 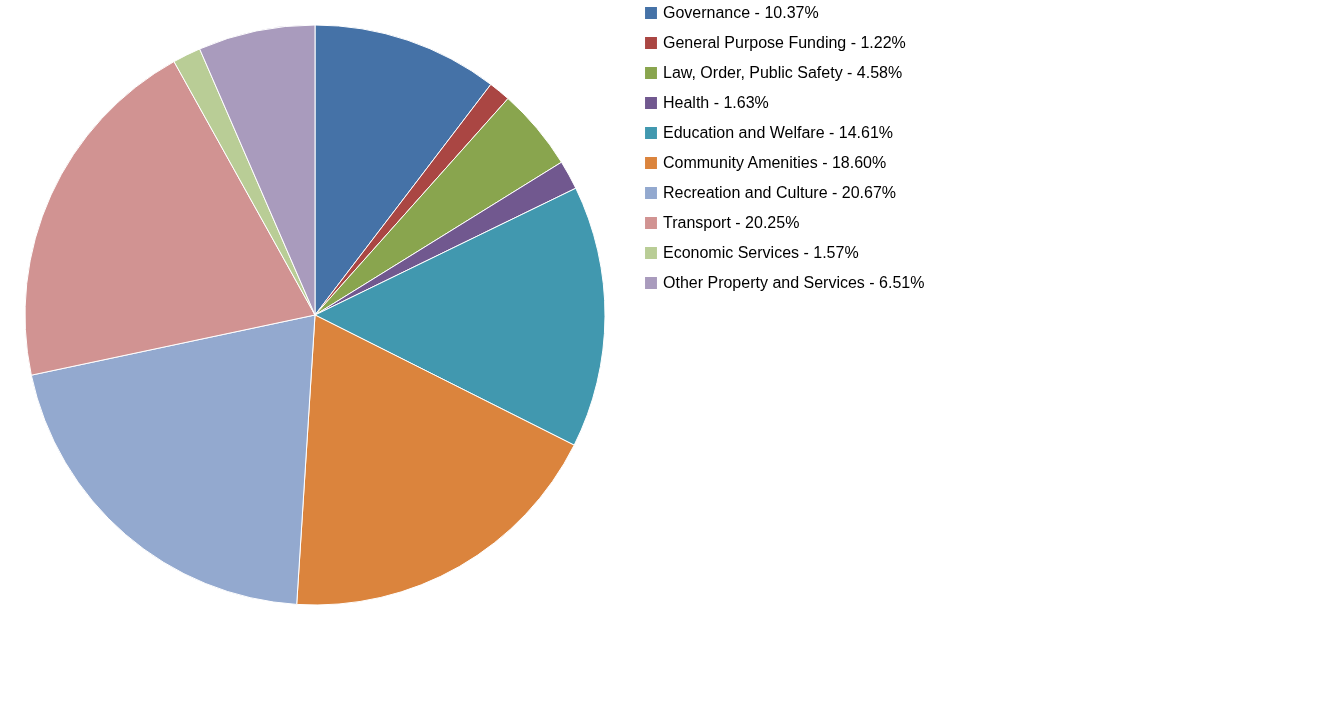 What do you see at coordinates (784, 42) in the screenshot?
I see `legend-label: General Purpose Funding - 1.22%` at bounding box center [784, 42].